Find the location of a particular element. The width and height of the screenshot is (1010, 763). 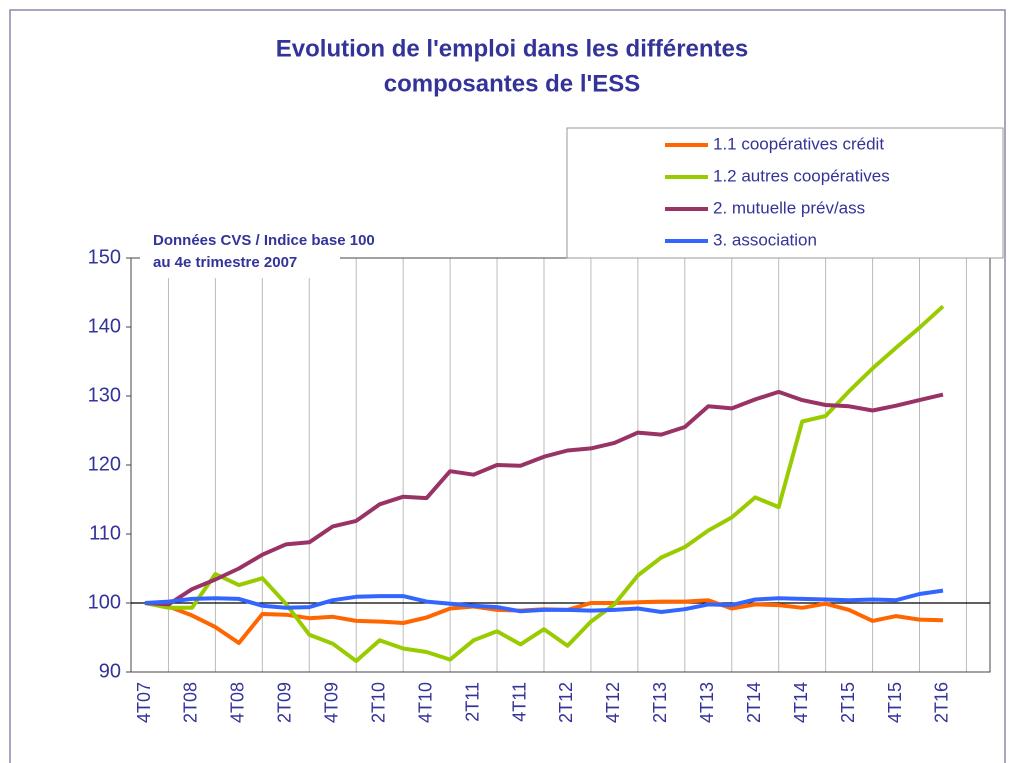

legend-label: 2. mutuelle prév/ass is located at coordinates (789, 207).